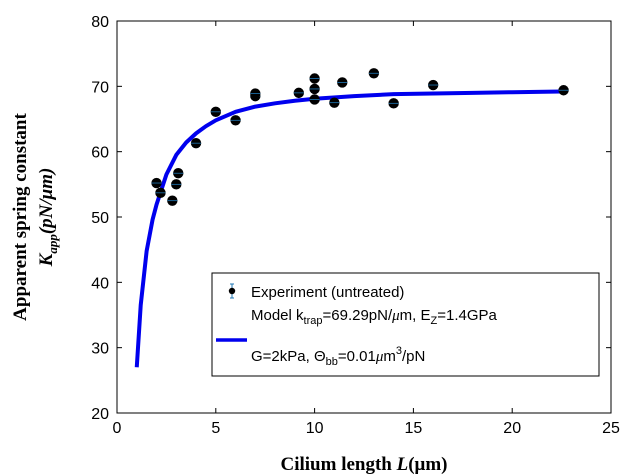 The height and width of the screenshot is (475, 632). Describe the element at coordinates (395, 316) in the screenshot. I see `legend-model-mu: μ` at that location.